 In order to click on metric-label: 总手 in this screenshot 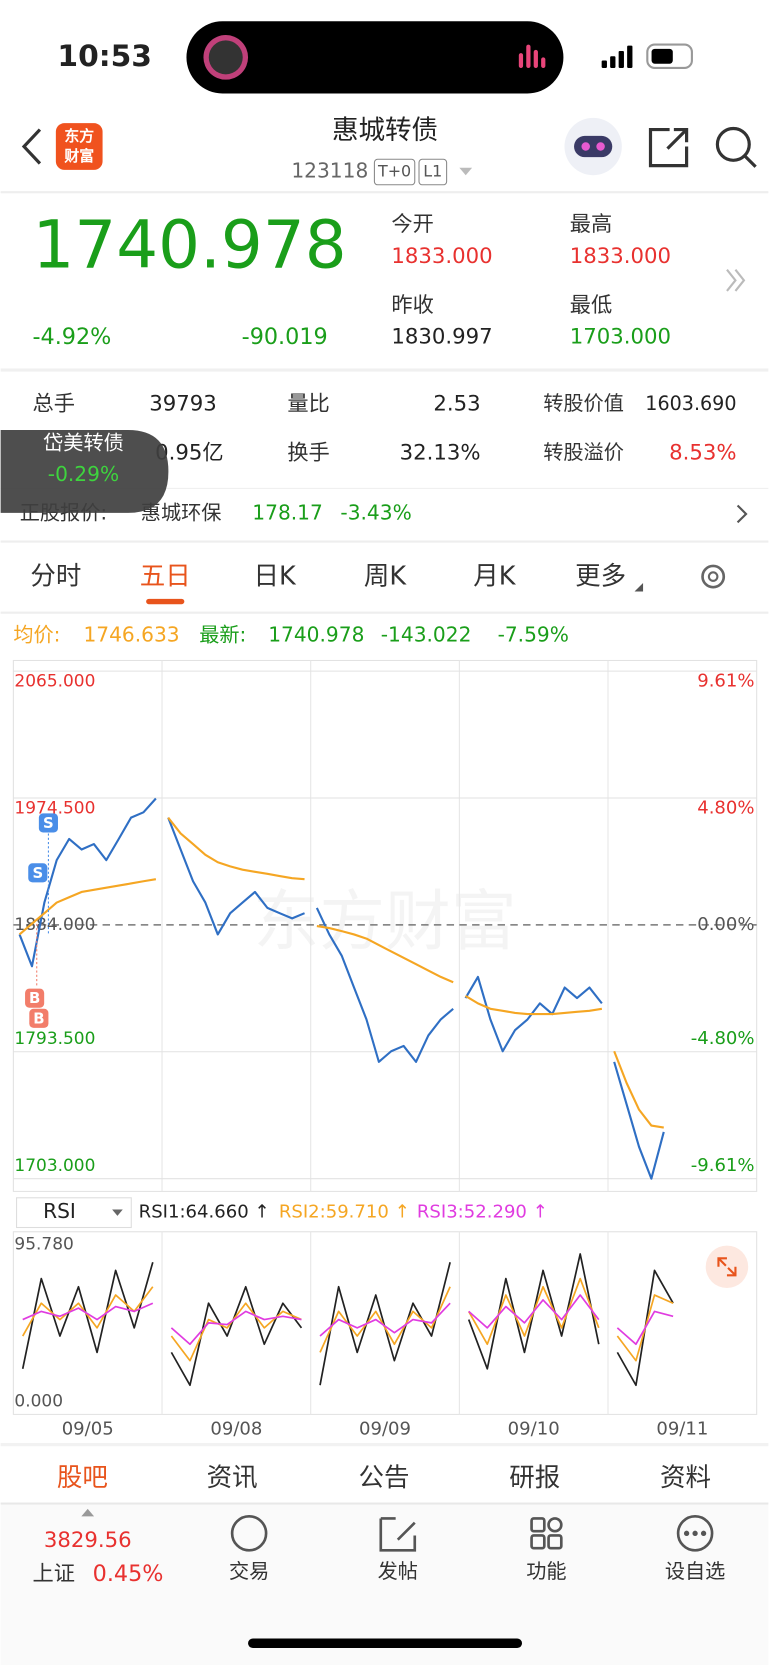, I will do `click(53, 404)`.